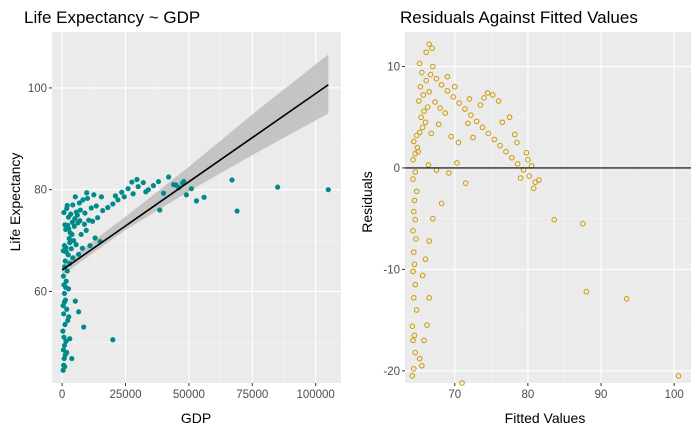 This screenshot has width=700, height=432. I want to click on right-chart-y-tick-label: -10, so click(391, 270).